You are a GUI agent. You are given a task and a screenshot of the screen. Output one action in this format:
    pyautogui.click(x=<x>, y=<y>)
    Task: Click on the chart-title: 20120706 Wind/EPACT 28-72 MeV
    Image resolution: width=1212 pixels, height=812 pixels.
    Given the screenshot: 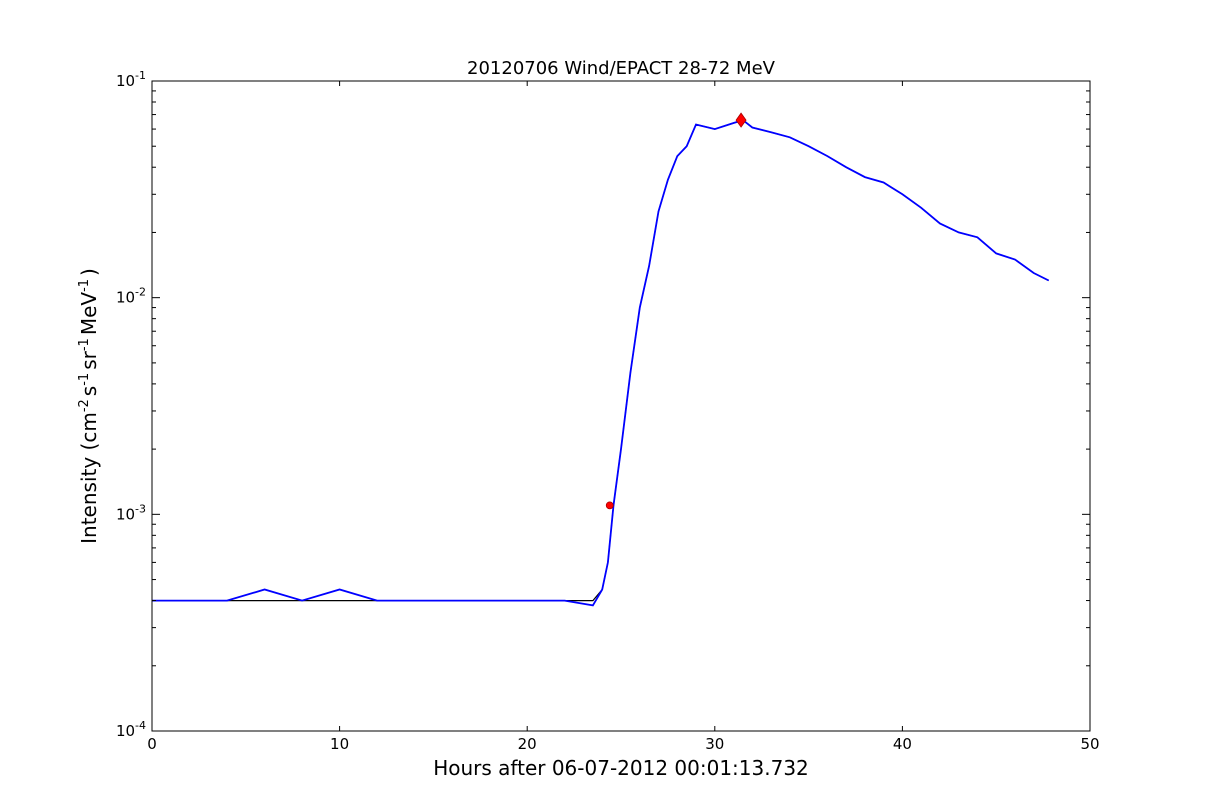 What is the action you would take?
    pyautogui.click(x=621, y=68)
    